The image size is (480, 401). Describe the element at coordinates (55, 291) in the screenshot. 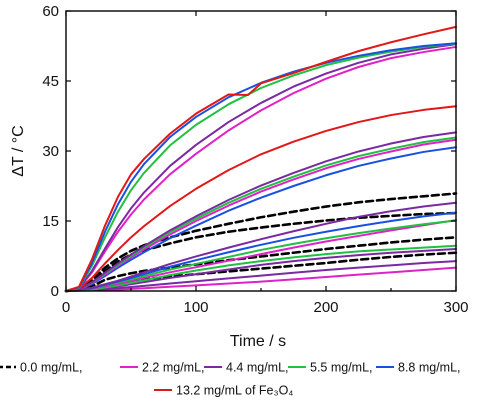

I see `y-tick-label: 0` at that location.